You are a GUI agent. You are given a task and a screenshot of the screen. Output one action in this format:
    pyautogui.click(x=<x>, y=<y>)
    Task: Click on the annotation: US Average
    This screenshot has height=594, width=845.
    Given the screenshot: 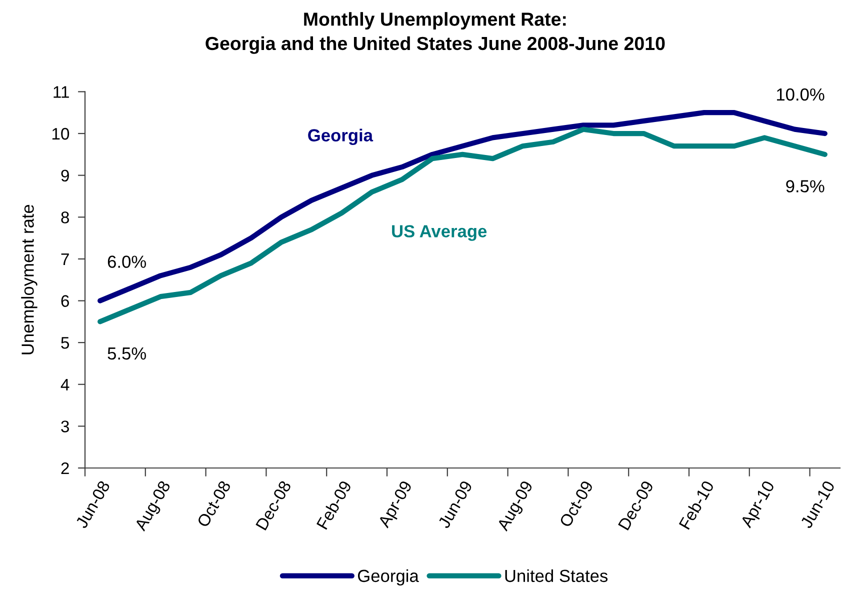 What is the action you would take?
    pyautogui.click(x=439, y=233)
    